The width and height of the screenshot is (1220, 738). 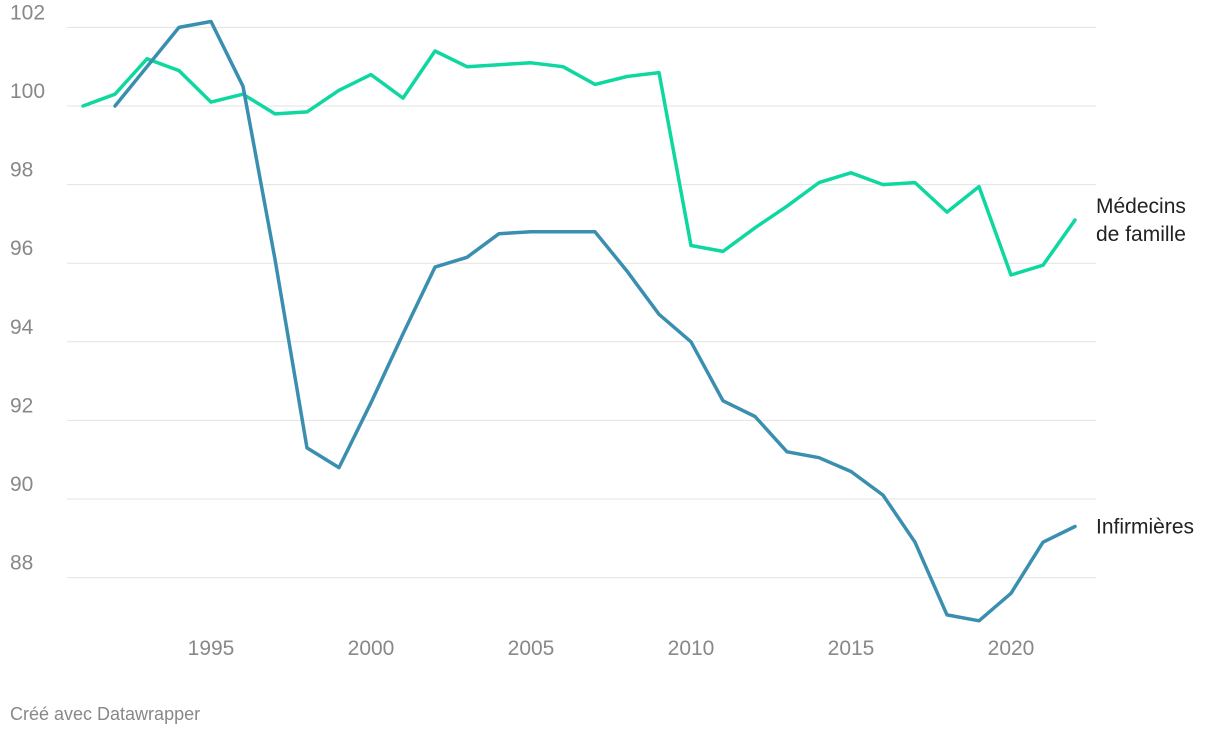 I want to click on y-tick-label: 92, so click(x=21, y=405).